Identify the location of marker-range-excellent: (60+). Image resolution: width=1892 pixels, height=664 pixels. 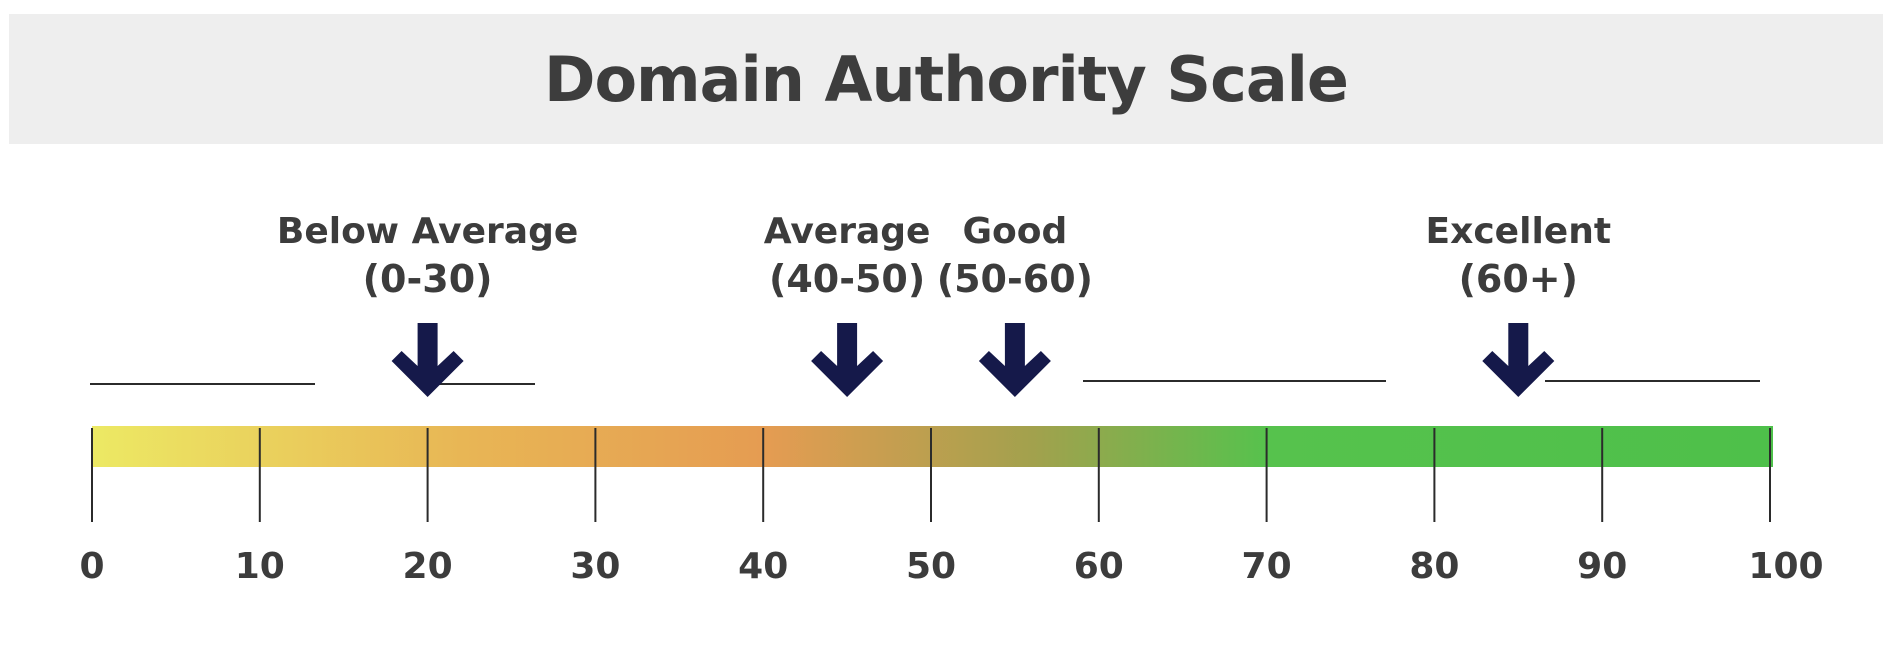
(1518, 279).